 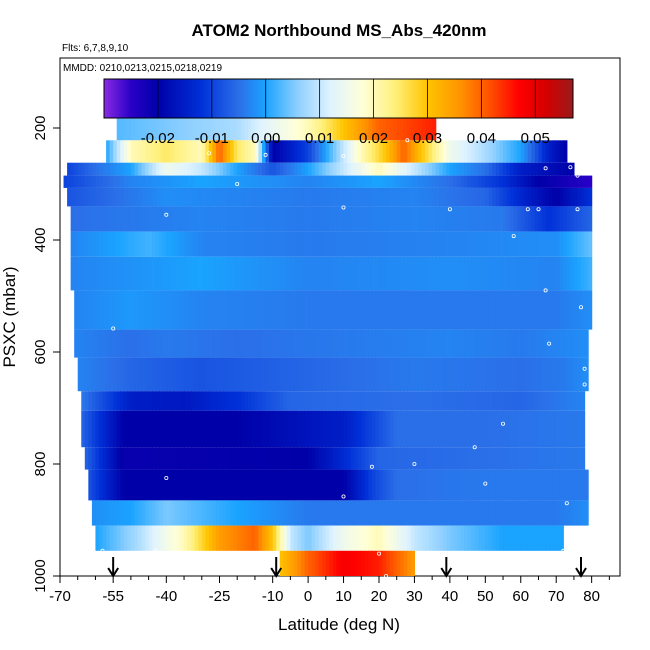 What do you see at coordinates (265, 138) in the screenshot?
I see `colorbar-tick-label: 0.00` at bounding box center [265, 138].